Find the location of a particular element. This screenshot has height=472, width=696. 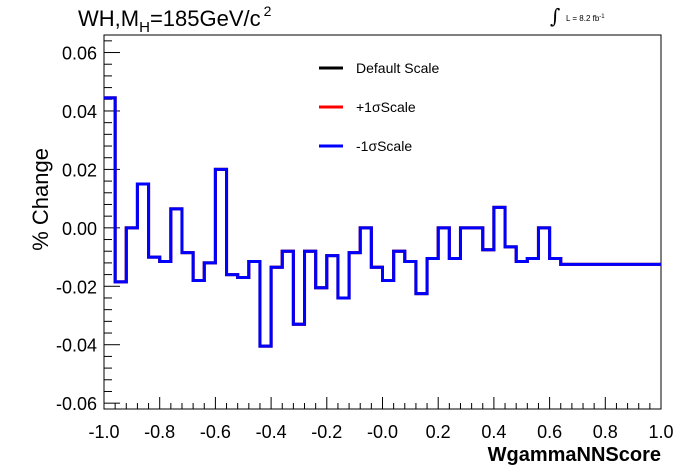

y-axis-label: % Change is located at coordinates (40, 199).